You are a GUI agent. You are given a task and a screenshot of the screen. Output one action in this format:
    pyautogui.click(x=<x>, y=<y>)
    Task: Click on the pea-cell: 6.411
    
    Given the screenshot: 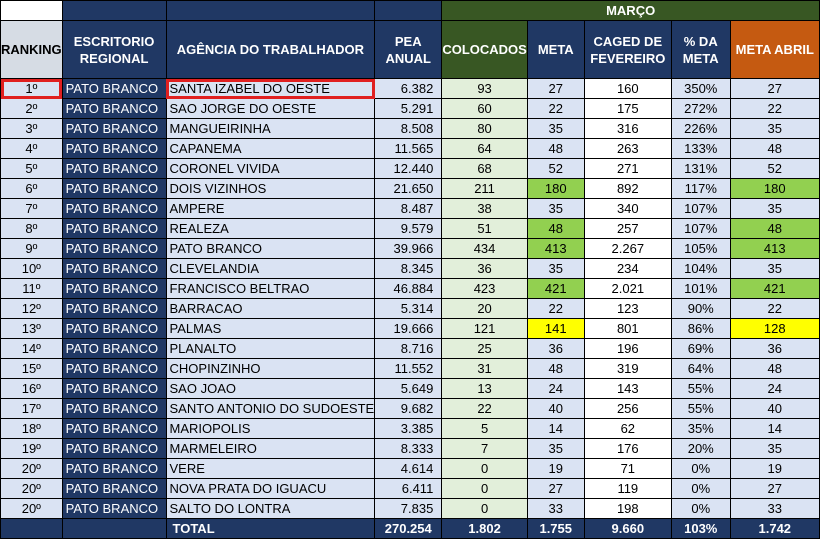 What is the action you would take?
    pyautogui.click(x=408, y=488)
    